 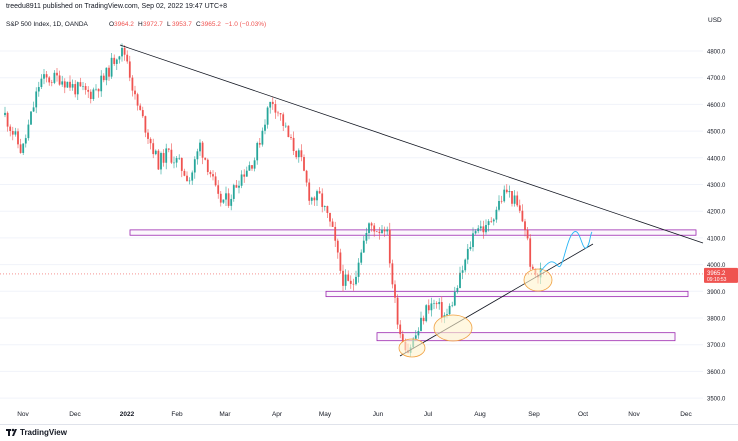 I want to click on symbol-legend: S&P 500 Index, 1D, OANDA, so click(x=47, y=24).